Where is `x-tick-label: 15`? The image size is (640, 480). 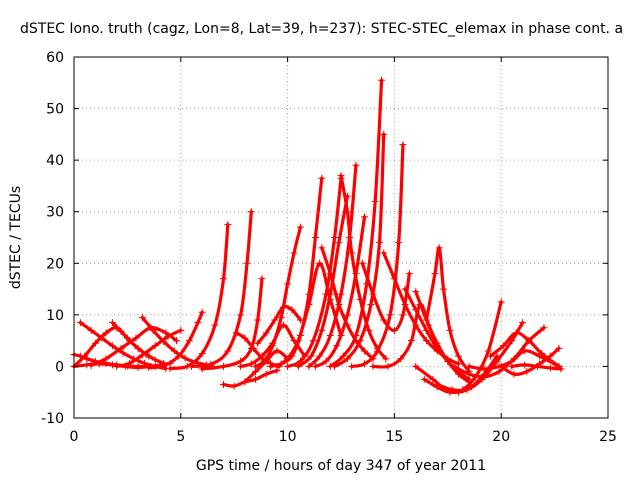
x-tick-label: 15 is located at coordinates (394, 437).